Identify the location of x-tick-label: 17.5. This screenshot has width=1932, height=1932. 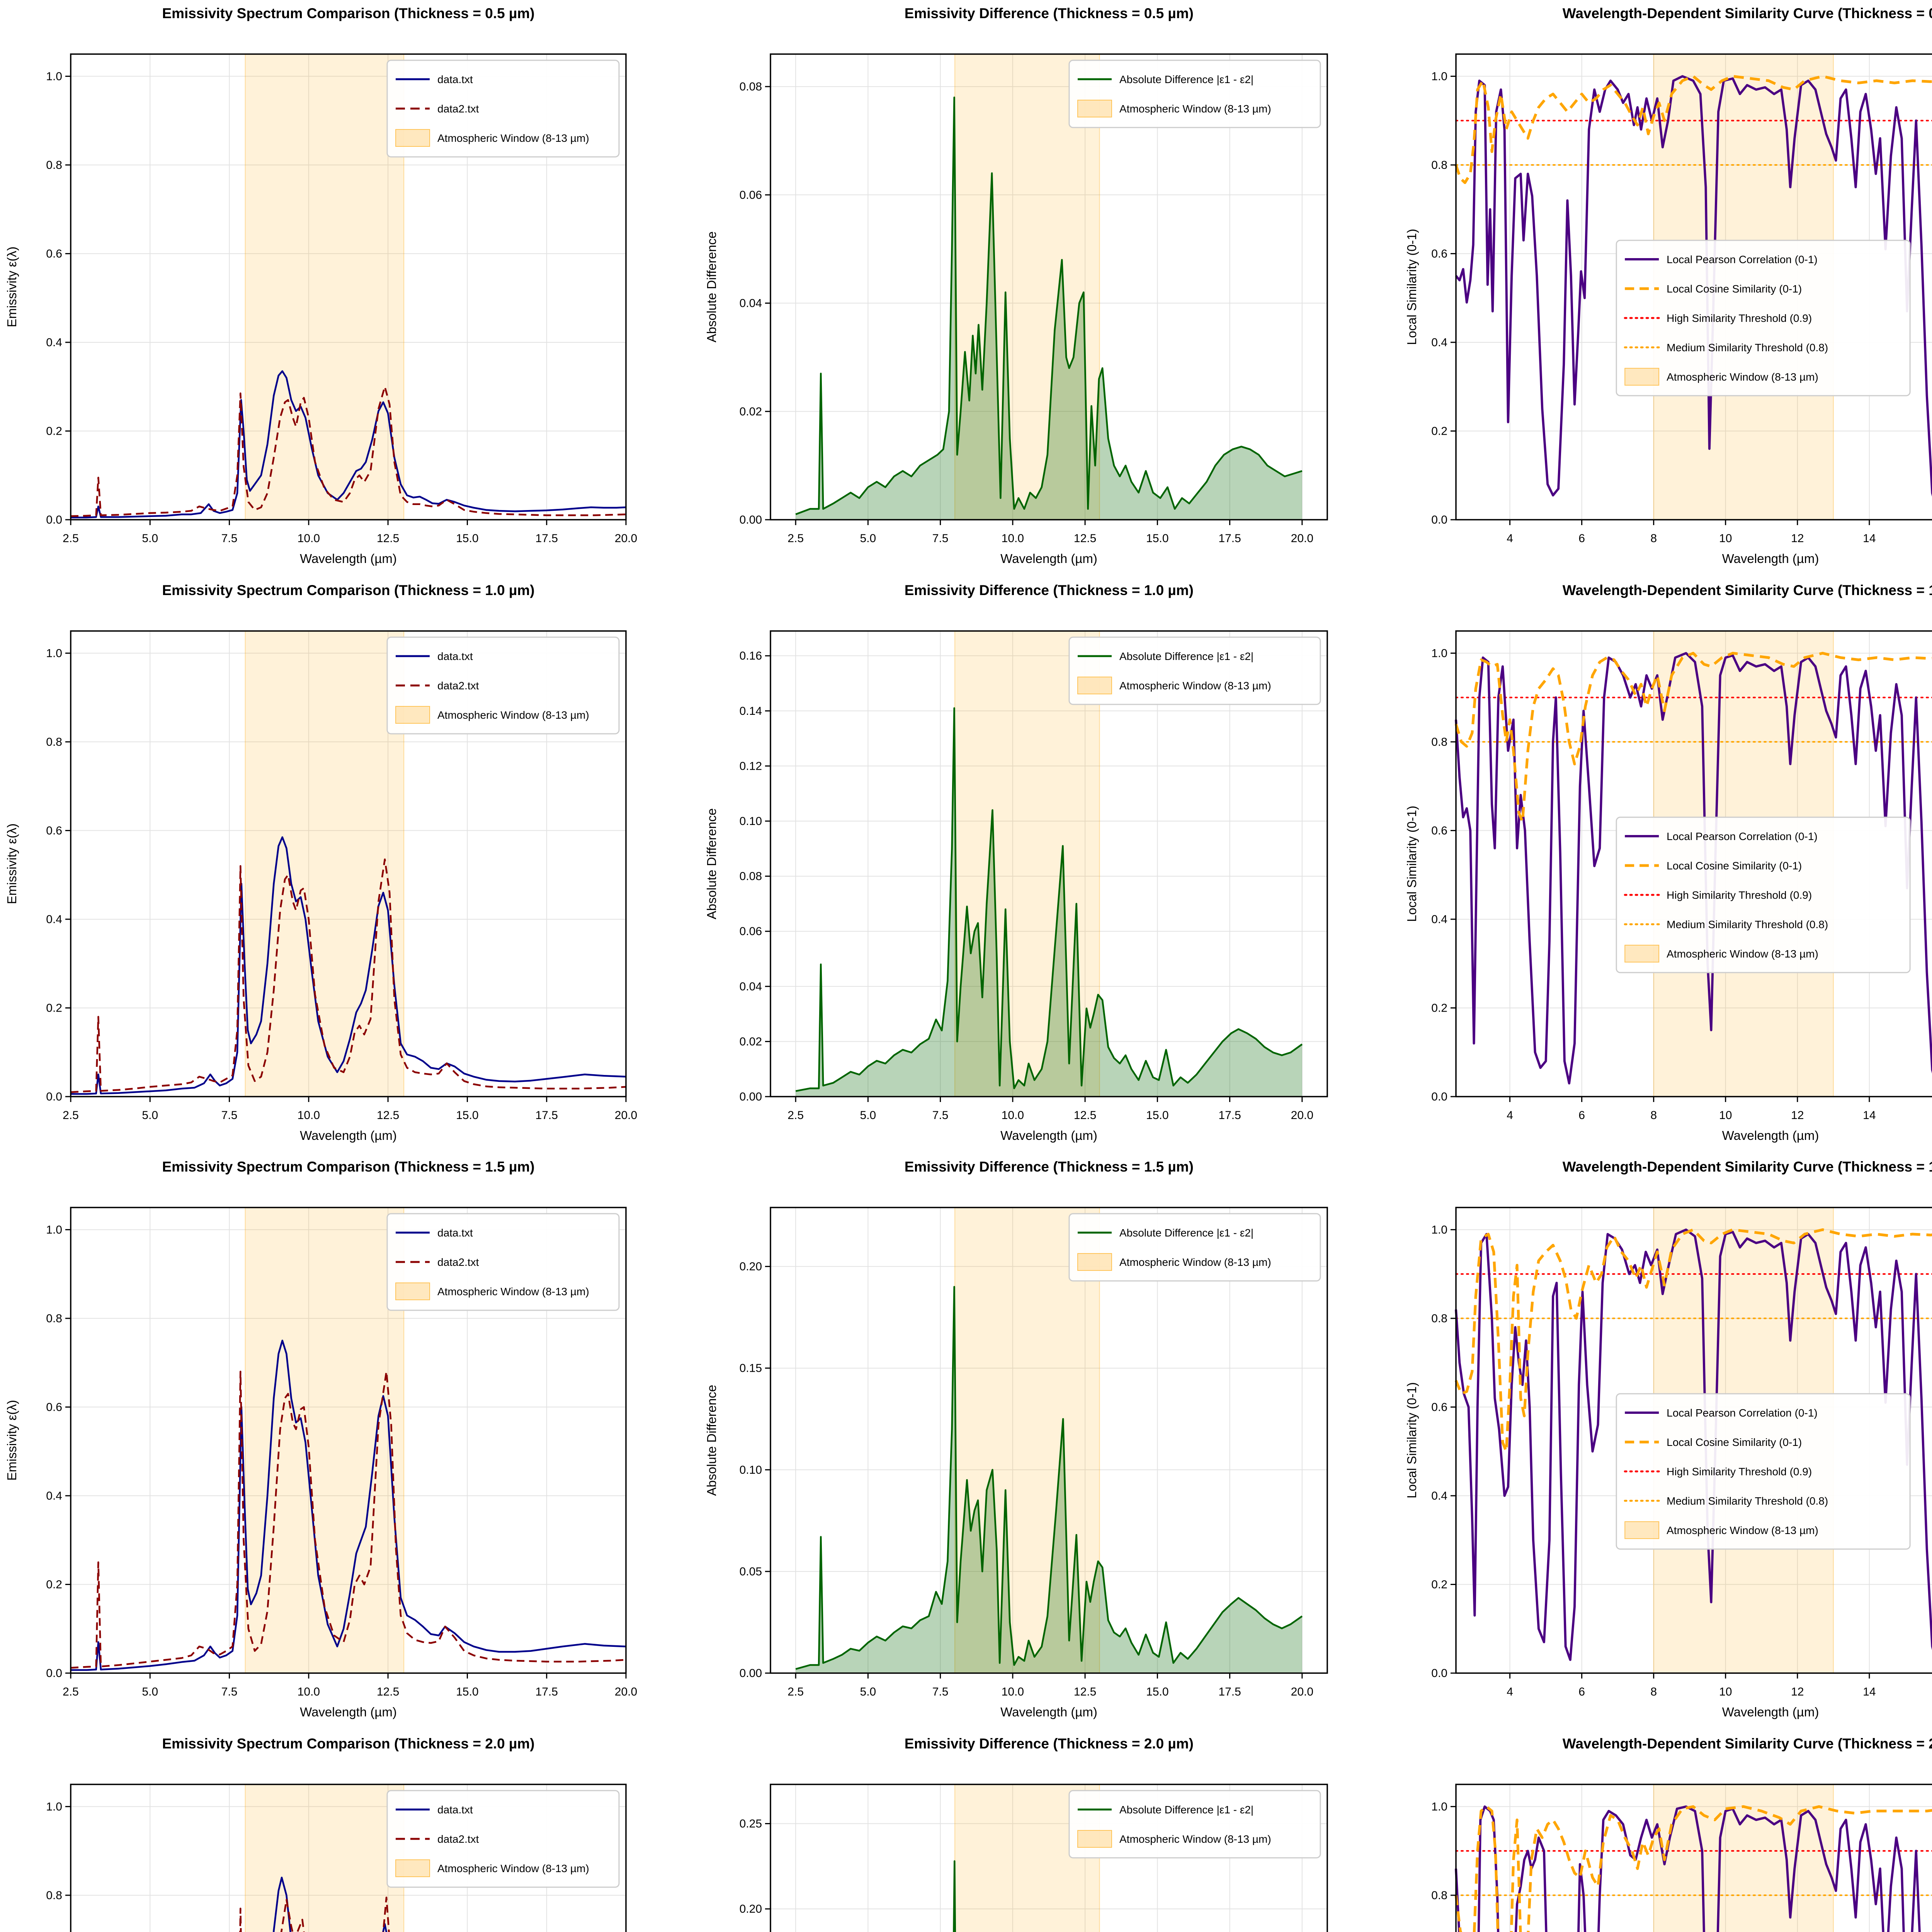
(1230, 1115).